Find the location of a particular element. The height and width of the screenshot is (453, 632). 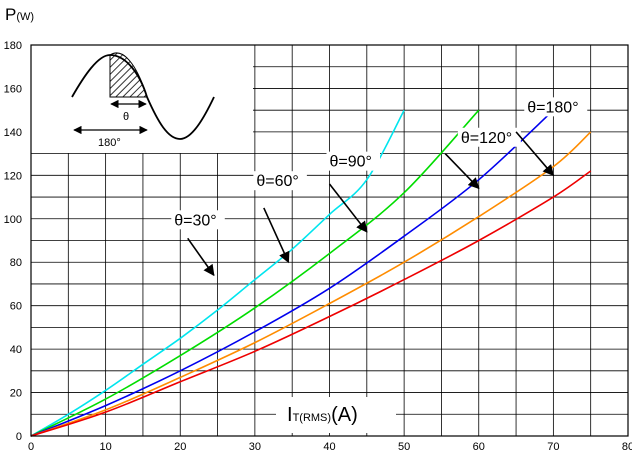

x-tick-label: 10 is located at coordinates (106, 447).